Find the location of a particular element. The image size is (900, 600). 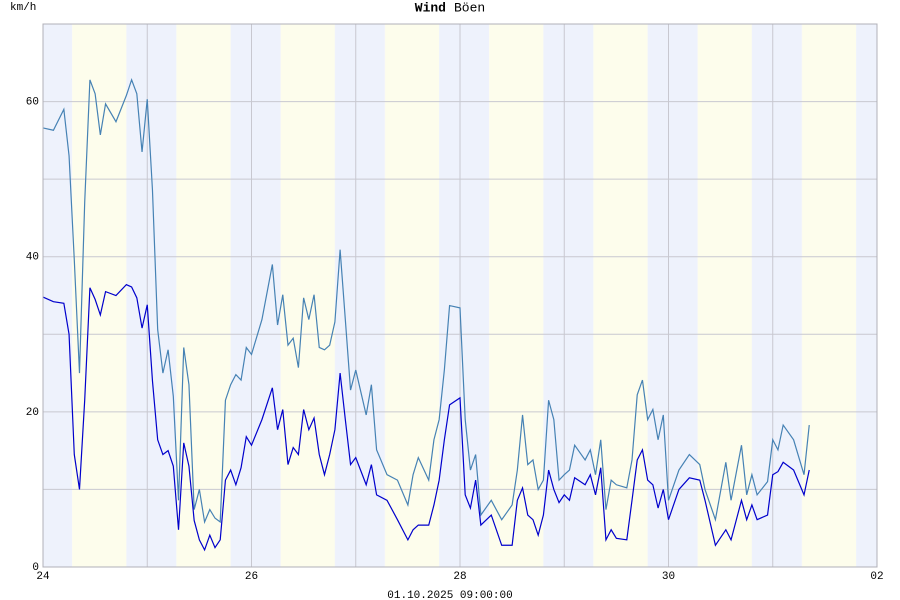

y-tick-label: 60 is located at coordinates (32, 102).